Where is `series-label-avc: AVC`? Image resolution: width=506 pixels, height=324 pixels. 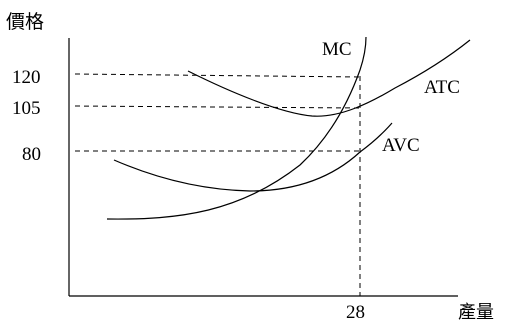 series-label-avc: AVC is located at coordinates (401, 145).